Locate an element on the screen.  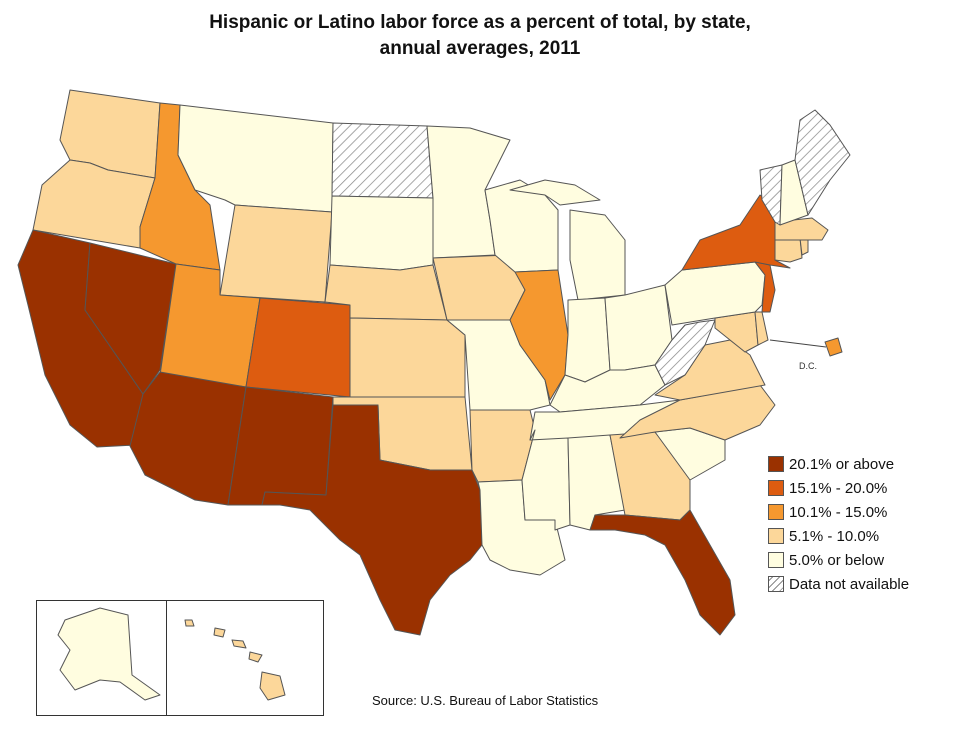
inset-divider is located at coordinates (166, 658).